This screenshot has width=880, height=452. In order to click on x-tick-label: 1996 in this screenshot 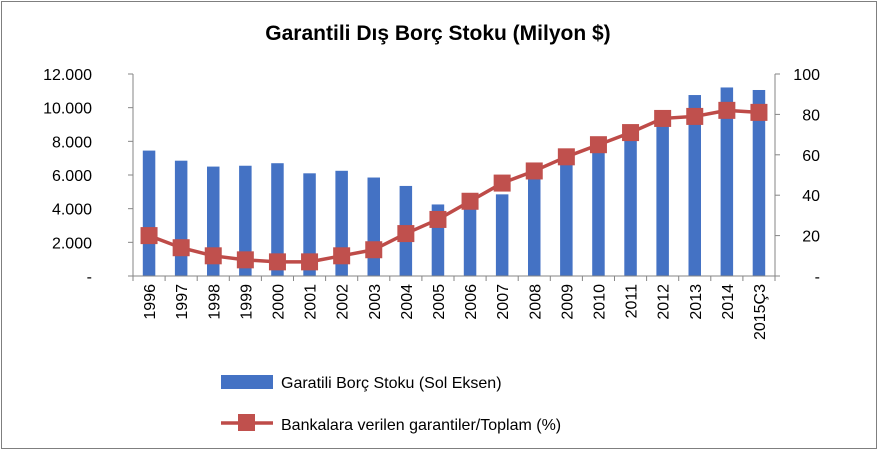, I will do `click(150, 302)`.